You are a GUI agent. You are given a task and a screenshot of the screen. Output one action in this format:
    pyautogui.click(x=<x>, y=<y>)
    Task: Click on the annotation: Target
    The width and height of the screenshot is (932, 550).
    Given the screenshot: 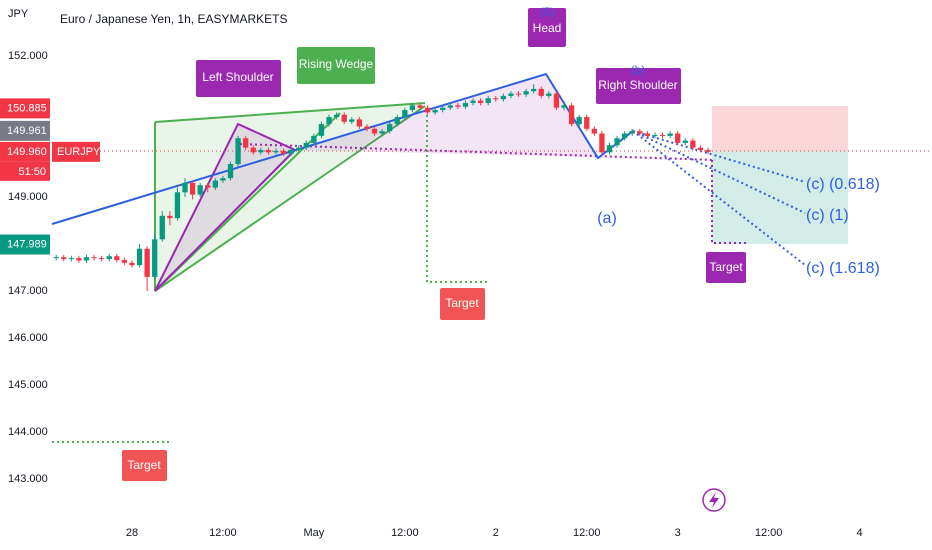 What is the action you would take?
    pyautogui.click(x=462, y=303)
    